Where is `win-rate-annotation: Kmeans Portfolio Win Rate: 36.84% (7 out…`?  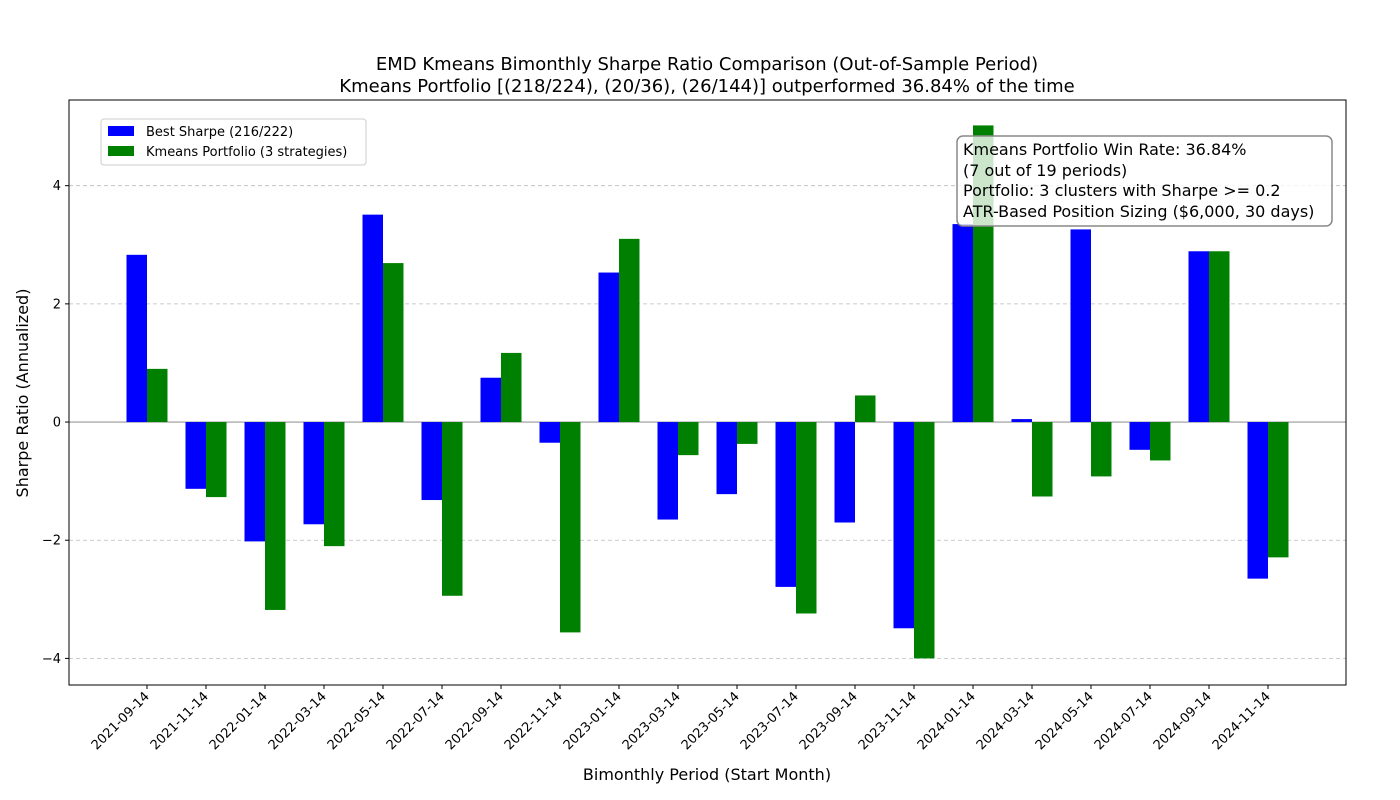 win-rate-annotation: Kmeans Portfolio Win Rate: 36.84% (7 out… is located at coordinates (1144, 181).